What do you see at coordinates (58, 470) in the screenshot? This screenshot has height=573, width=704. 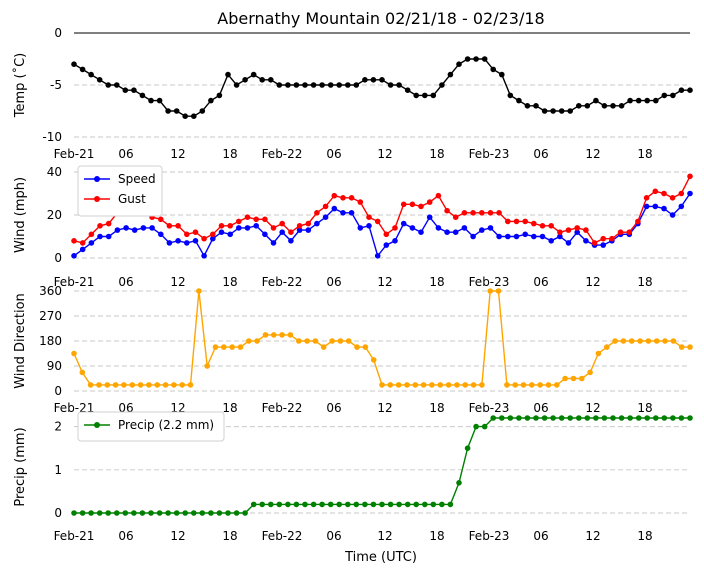 I see `y-tick-label: 1` at bounding box center [58, 470].